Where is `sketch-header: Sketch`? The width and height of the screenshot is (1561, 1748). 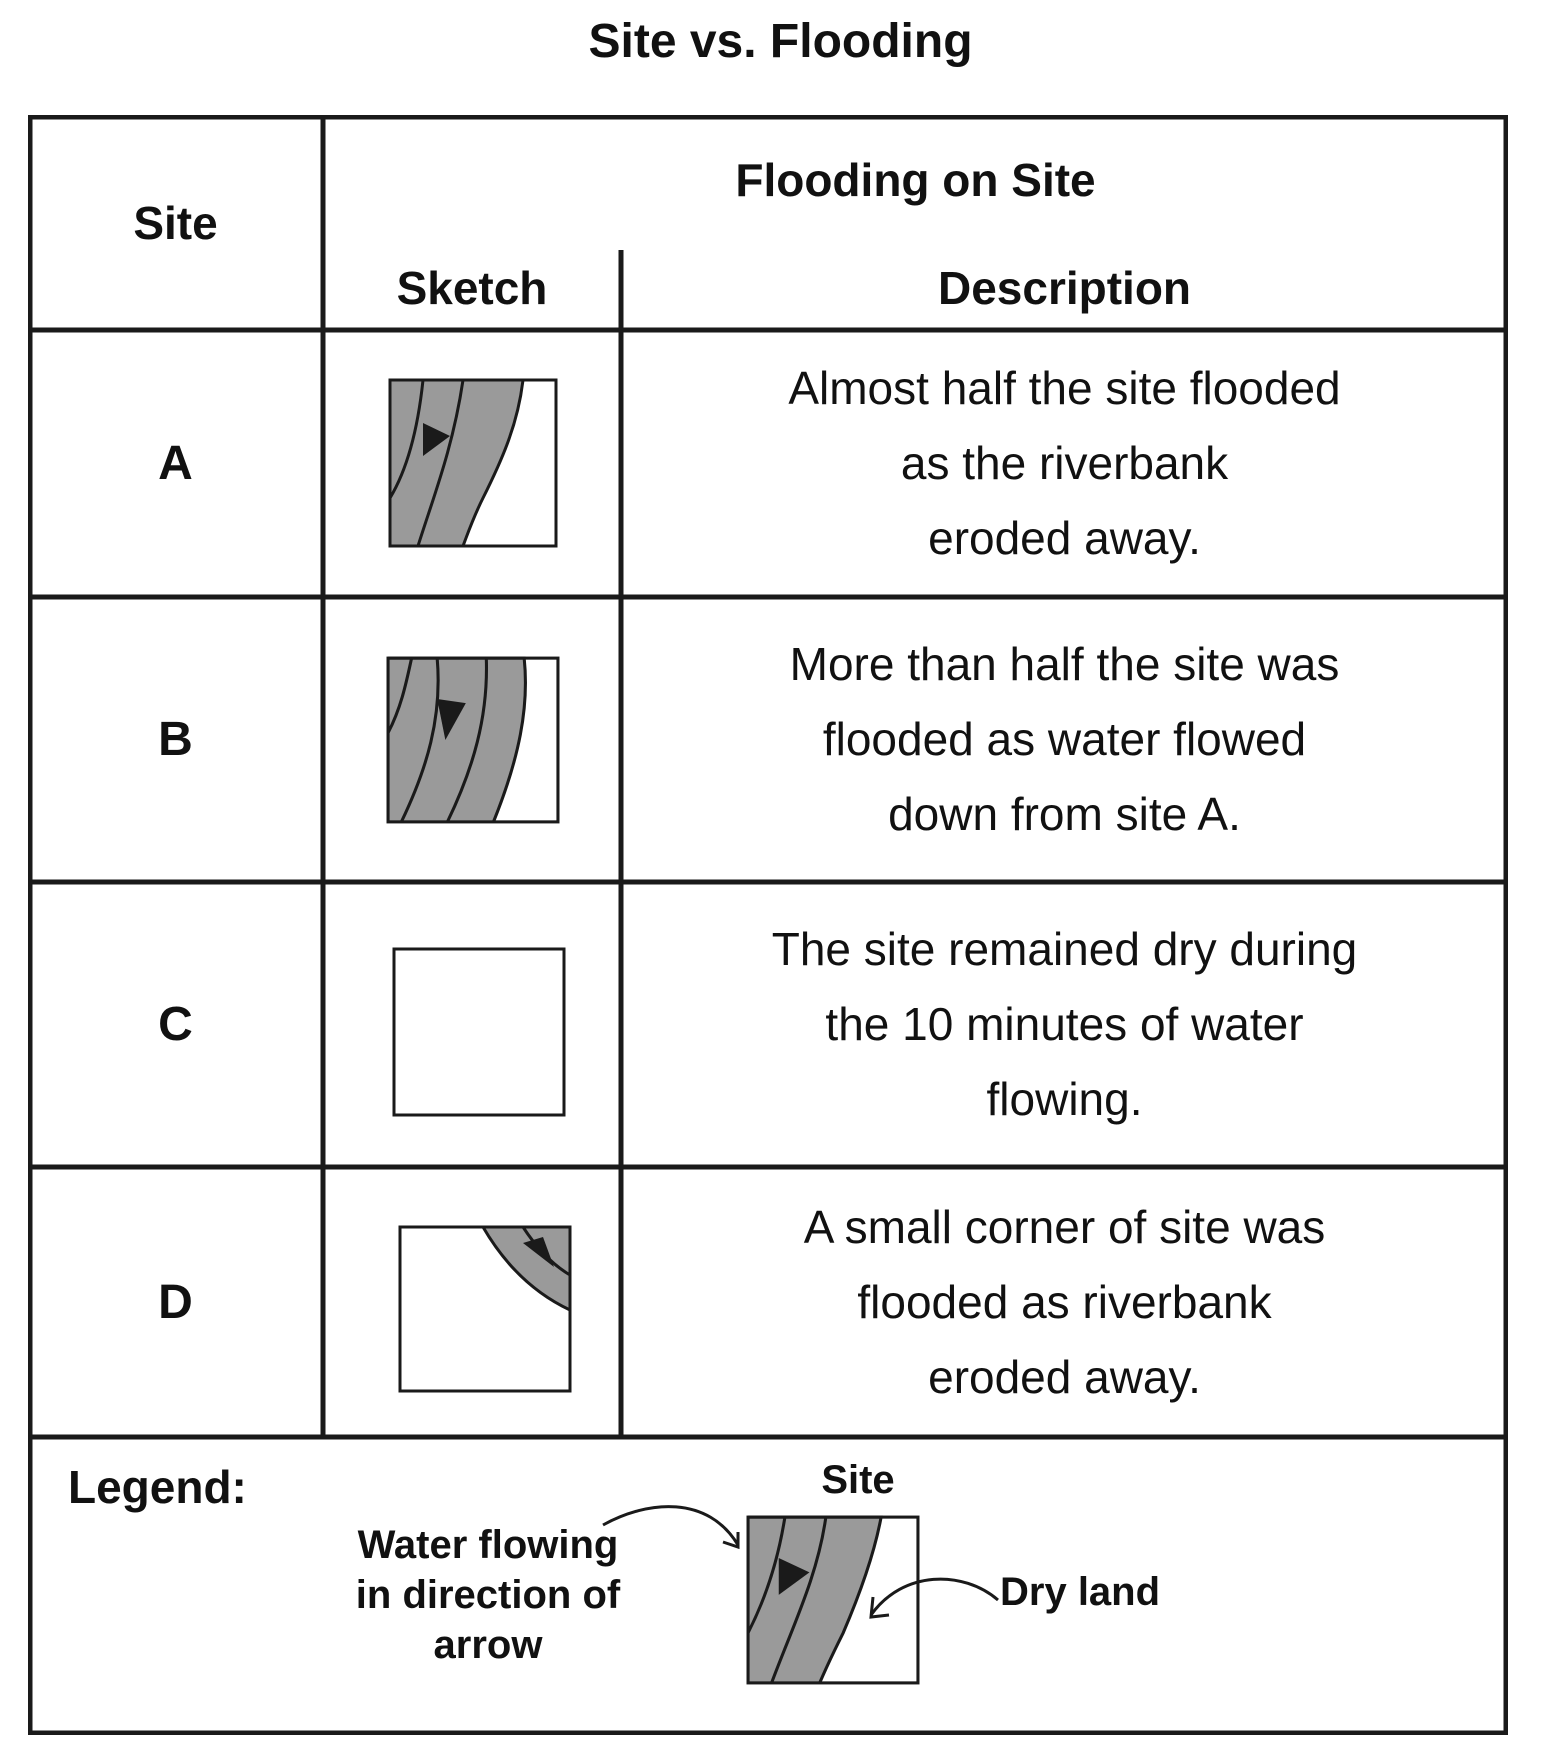 sketch-header: Sketch is located at coordinates (472, 287).